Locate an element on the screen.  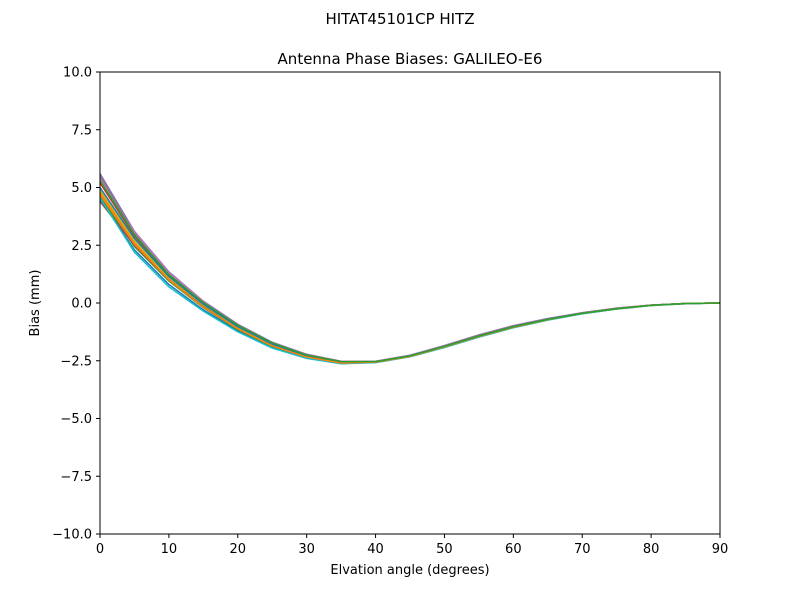
y-tick-label: −10.0 is located at coordinates (72, 535).